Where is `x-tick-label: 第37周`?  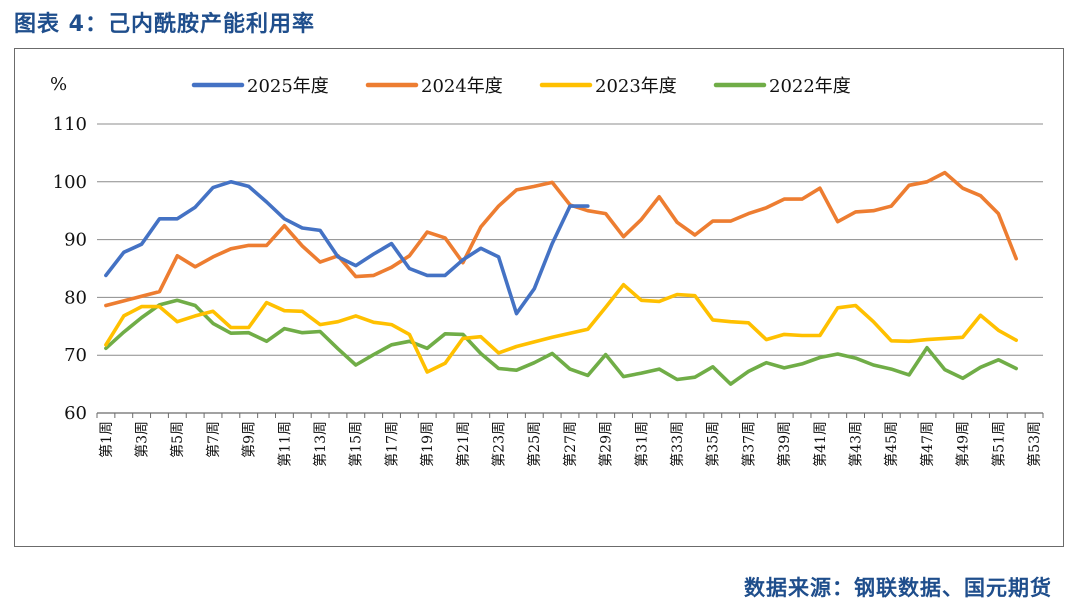
x-tick-label: 第37周 is located at coordinates (748, 444).